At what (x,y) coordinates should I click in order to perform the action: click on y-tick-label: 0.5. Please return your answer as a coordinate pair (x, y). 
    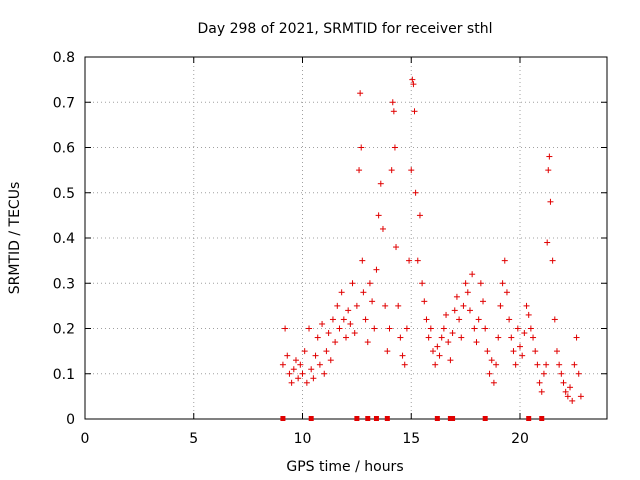
    Looking at the image, I should click on (64, 194).